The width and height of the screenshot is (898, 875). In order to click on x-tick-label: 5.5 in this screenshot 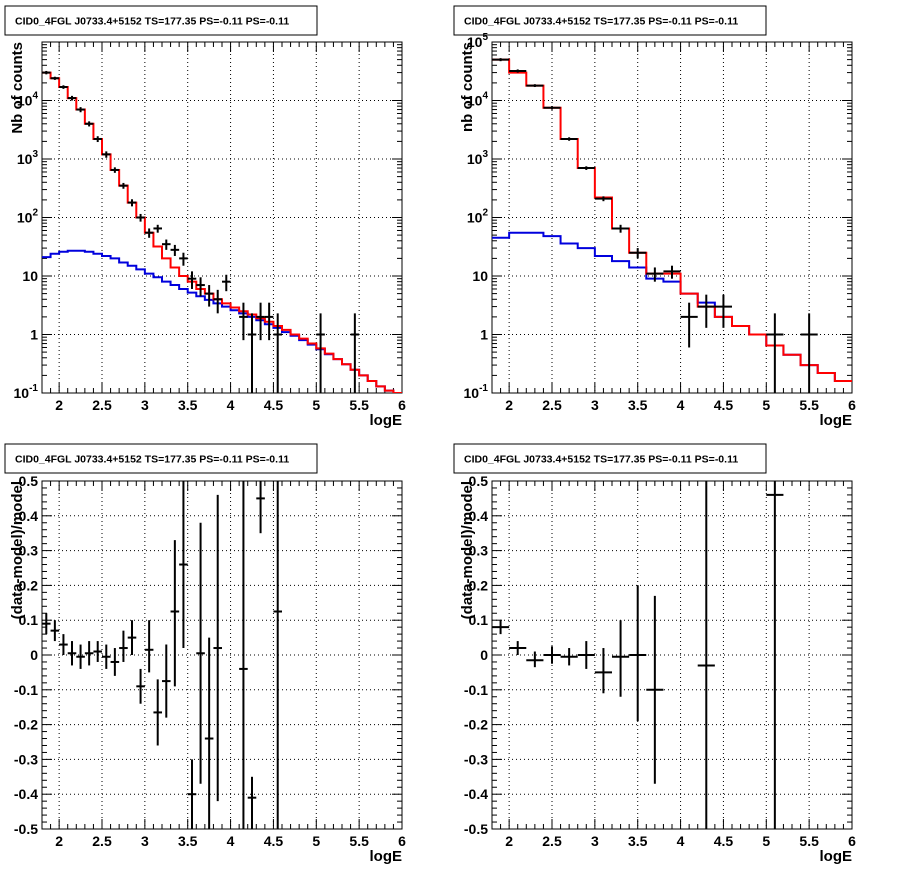, I will do `click(359, 841)`.